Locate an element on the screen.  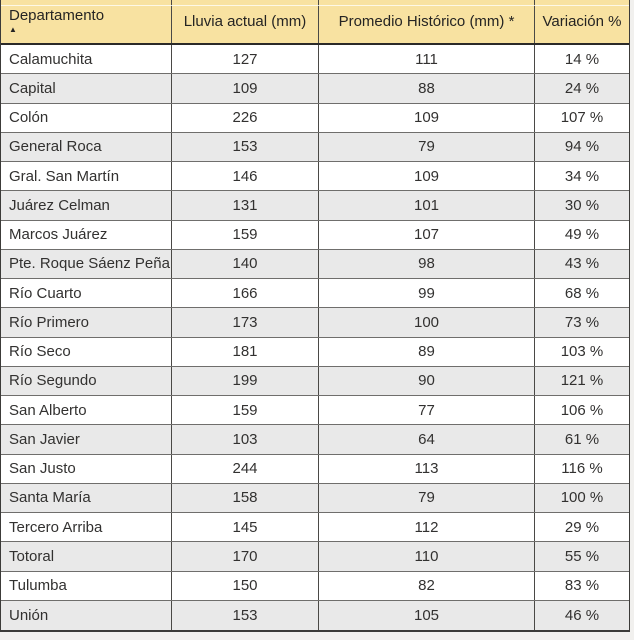
table-cell-departamento: Capital is located at coordinates (32, 88).